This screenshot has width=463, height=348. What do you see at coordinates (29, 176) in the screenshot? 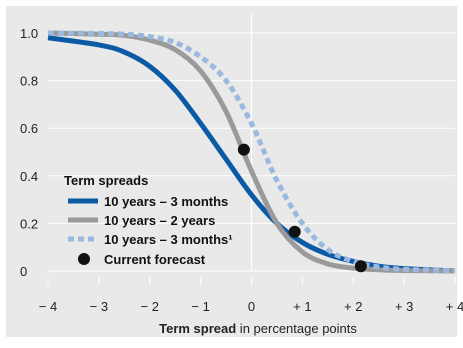
I see `y-tick-label: 0.4` at bounding box center [29, 176].